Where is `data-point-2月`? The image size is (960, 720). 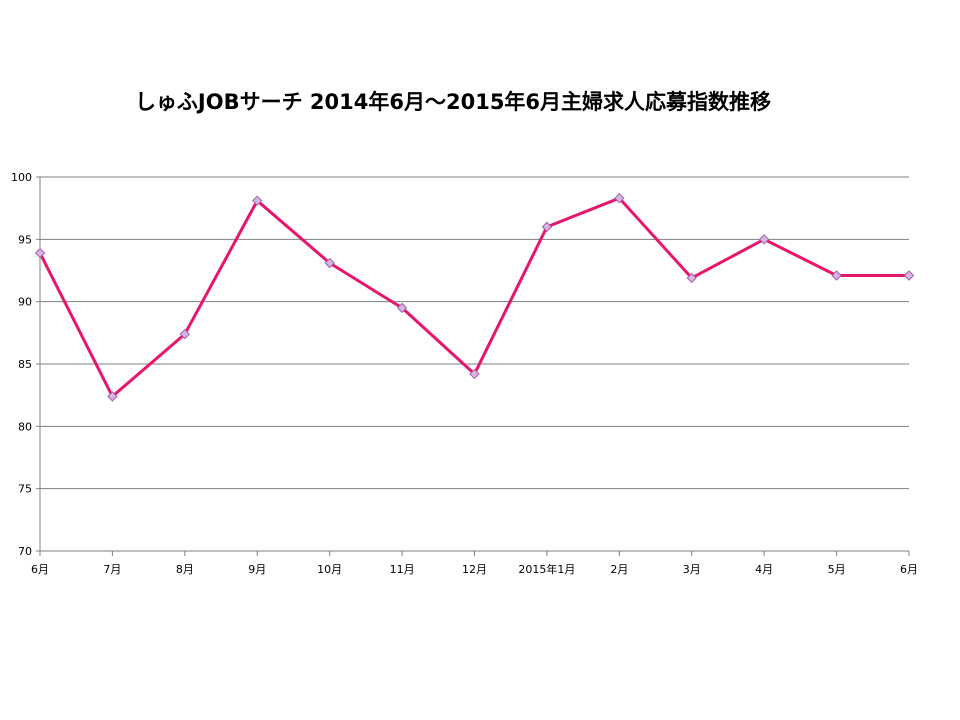 data-point-2月 is located at coordinates (619, 198).